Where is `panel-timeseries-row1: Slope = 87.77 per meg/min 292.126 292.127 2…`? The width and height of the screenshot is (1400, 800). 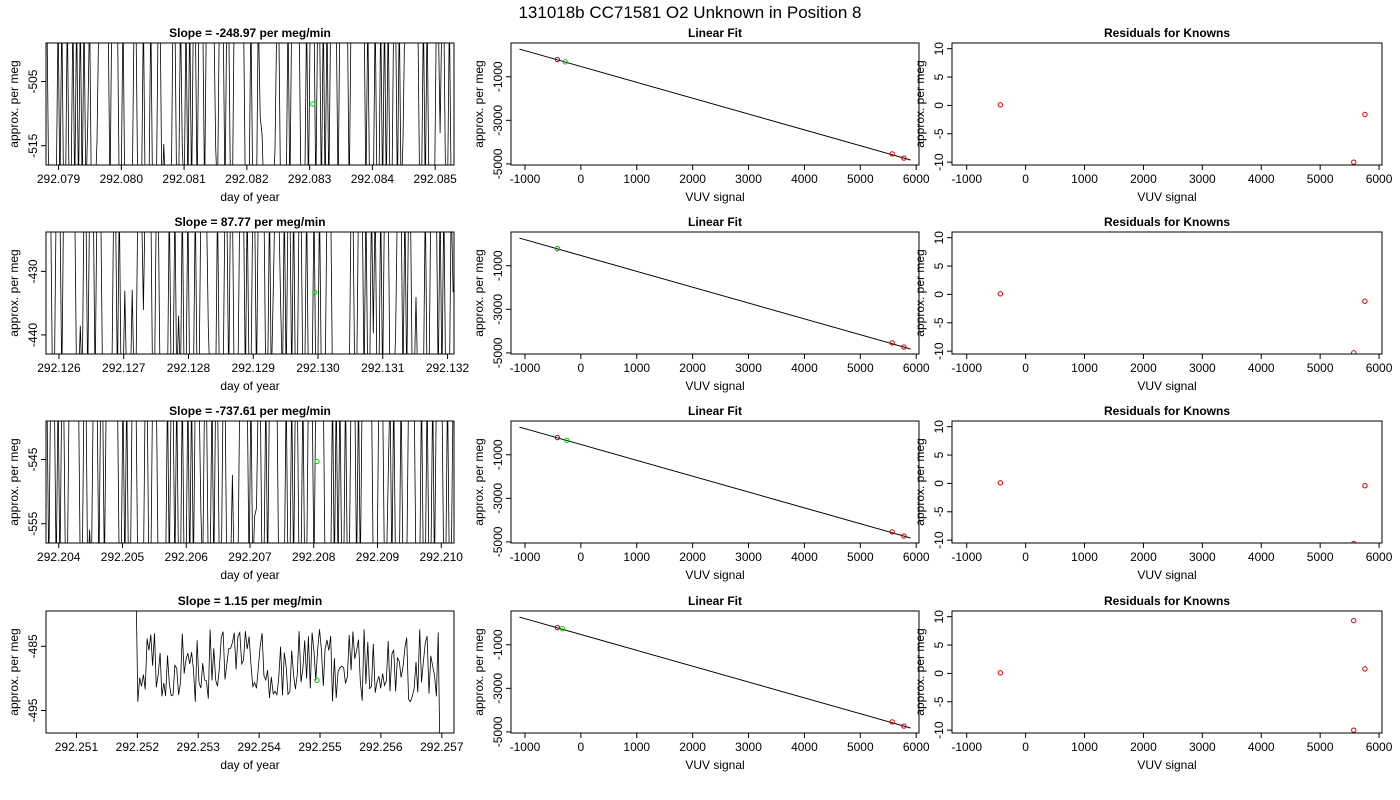 panel-timeseries-row1: Slope = 87.77 per meg/min 292.126 292.127 2… is located at coordinates (238, 304).